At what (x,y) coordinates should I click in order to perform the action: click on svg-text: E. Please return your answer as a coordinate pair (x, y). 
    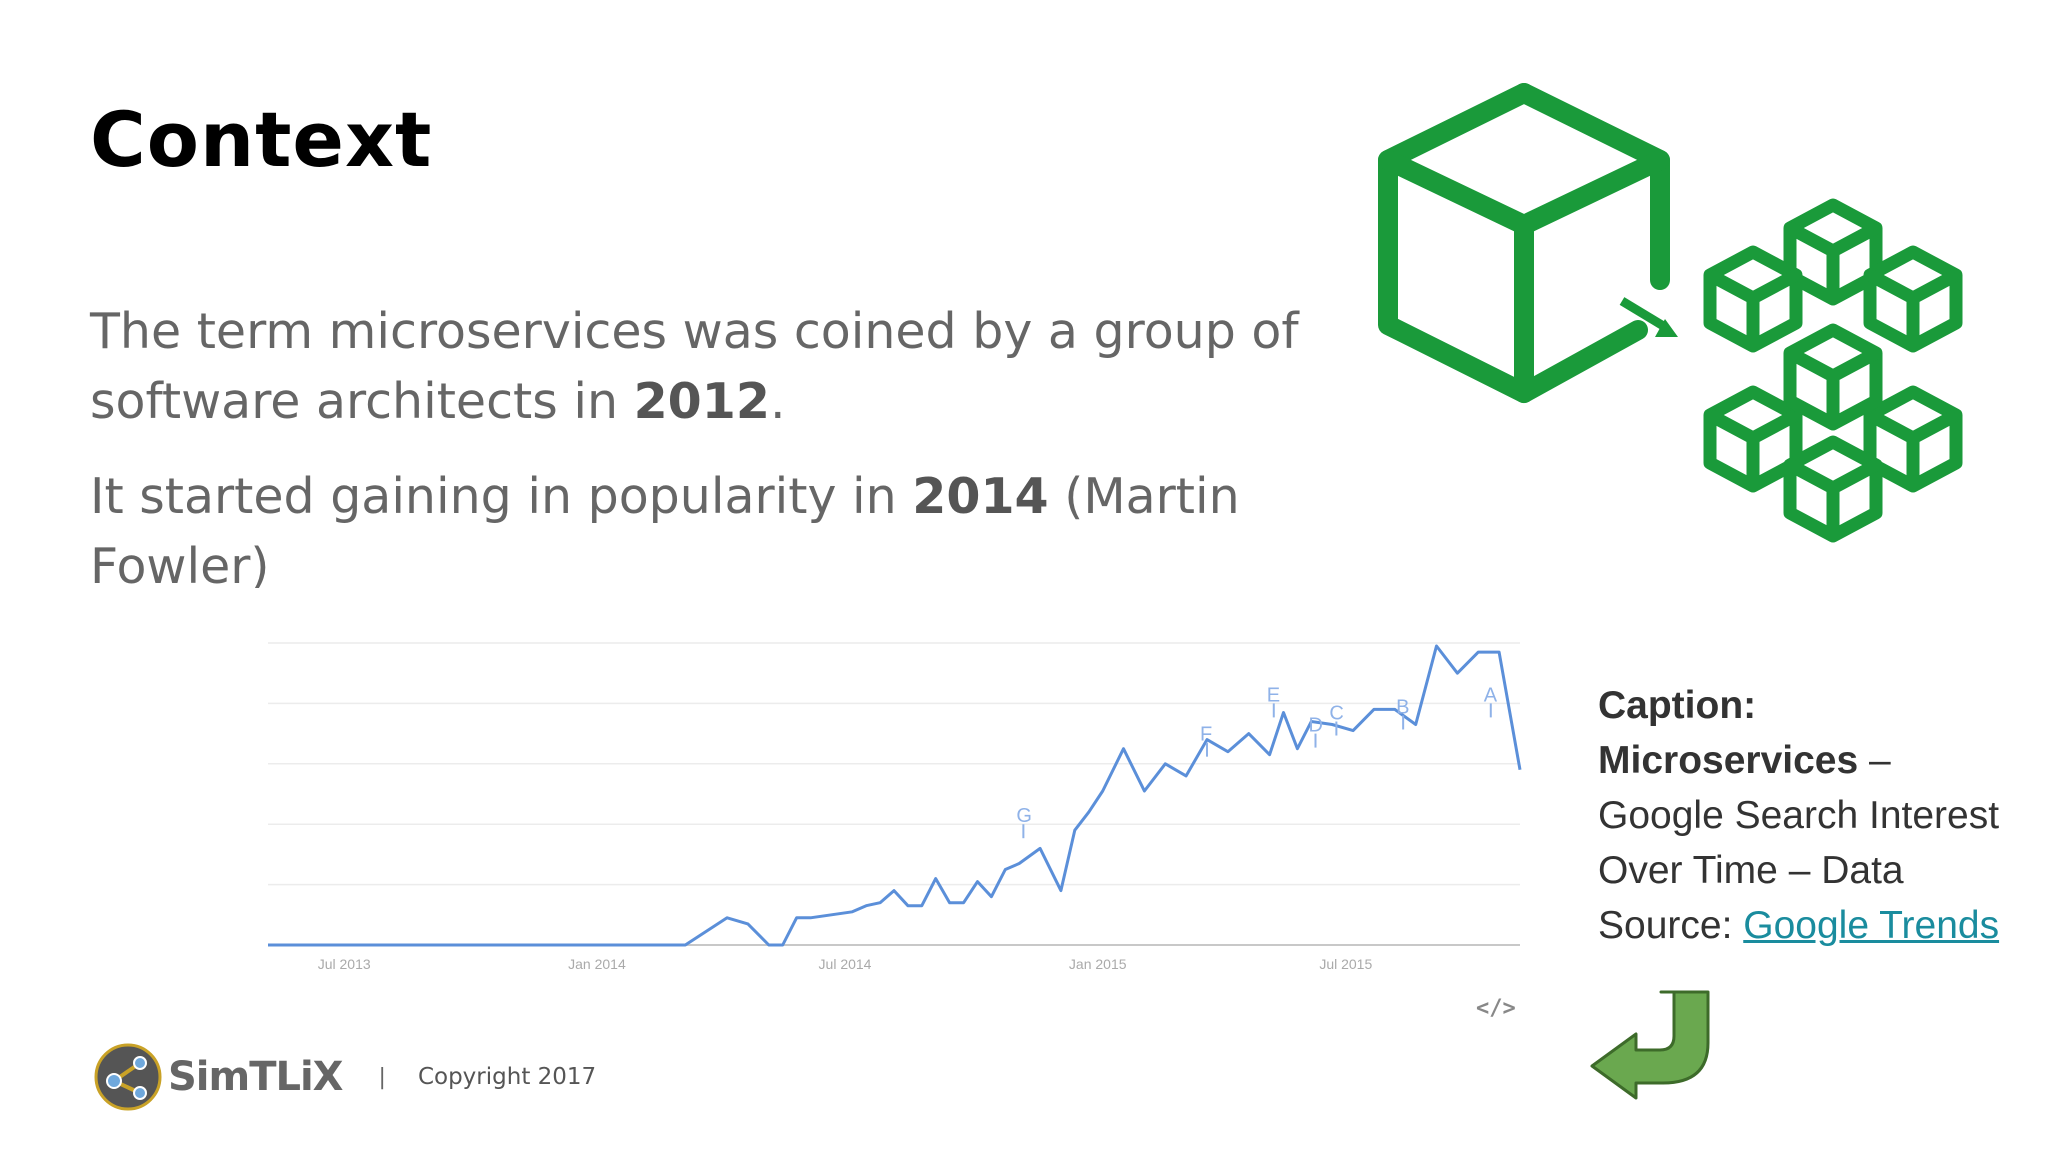
    Looking at the image, I should click on (1273, 695).